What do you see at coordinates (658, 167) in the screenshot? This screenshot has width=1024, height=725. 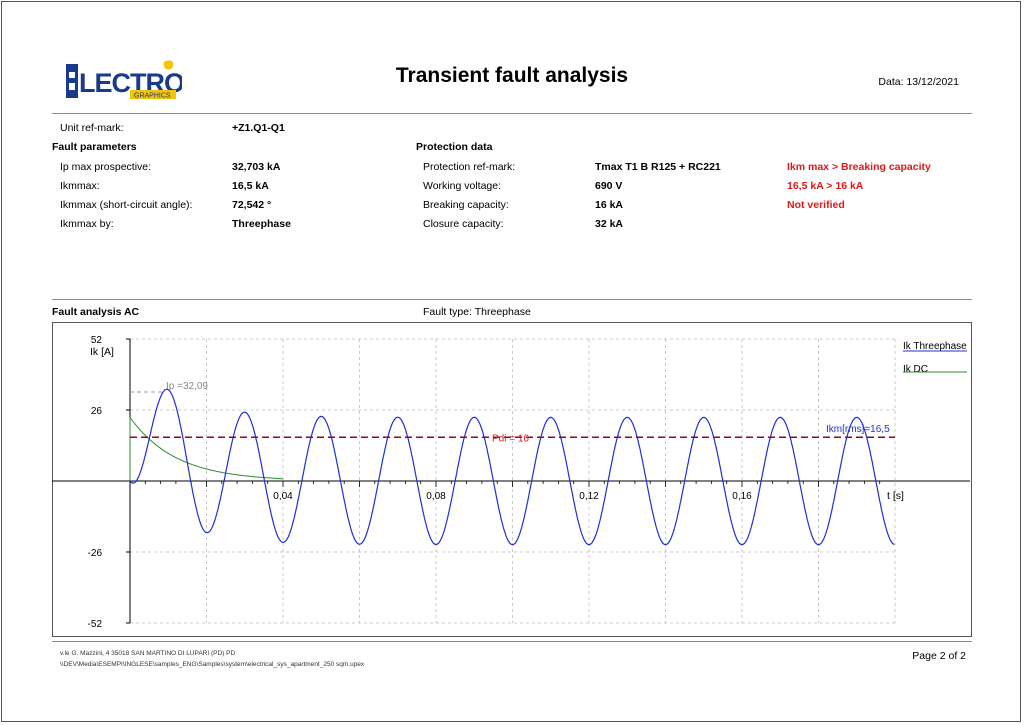 I see `protection-value: Tmax T1 B R125 + RC221` at bounding box center [658, 167].